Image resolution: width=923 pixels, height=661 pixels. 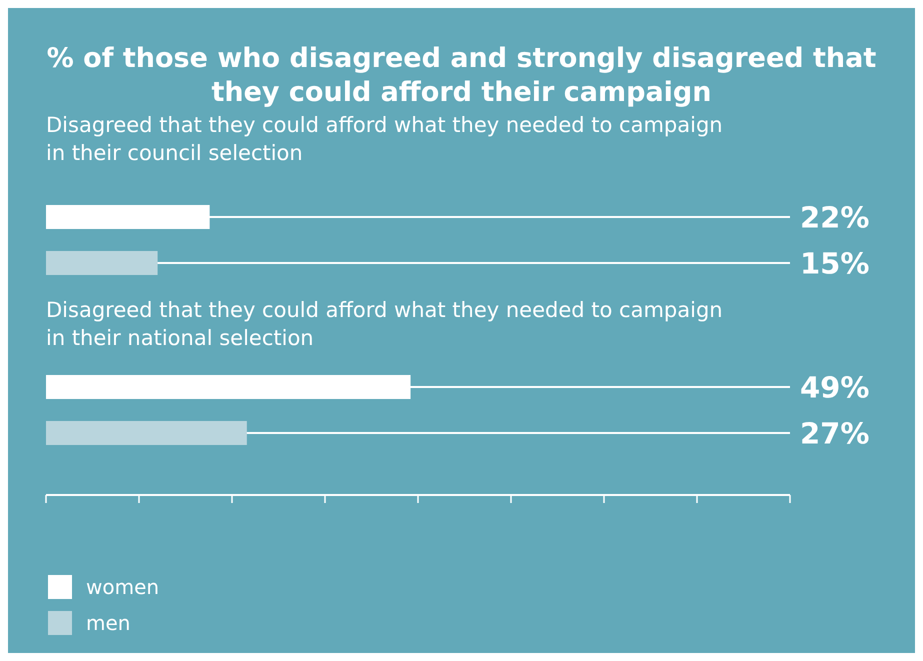 I want to click on chart-title: % of those who disagreed and strongly disagreed that they could afford their campaign, so click(x=461, y=75).